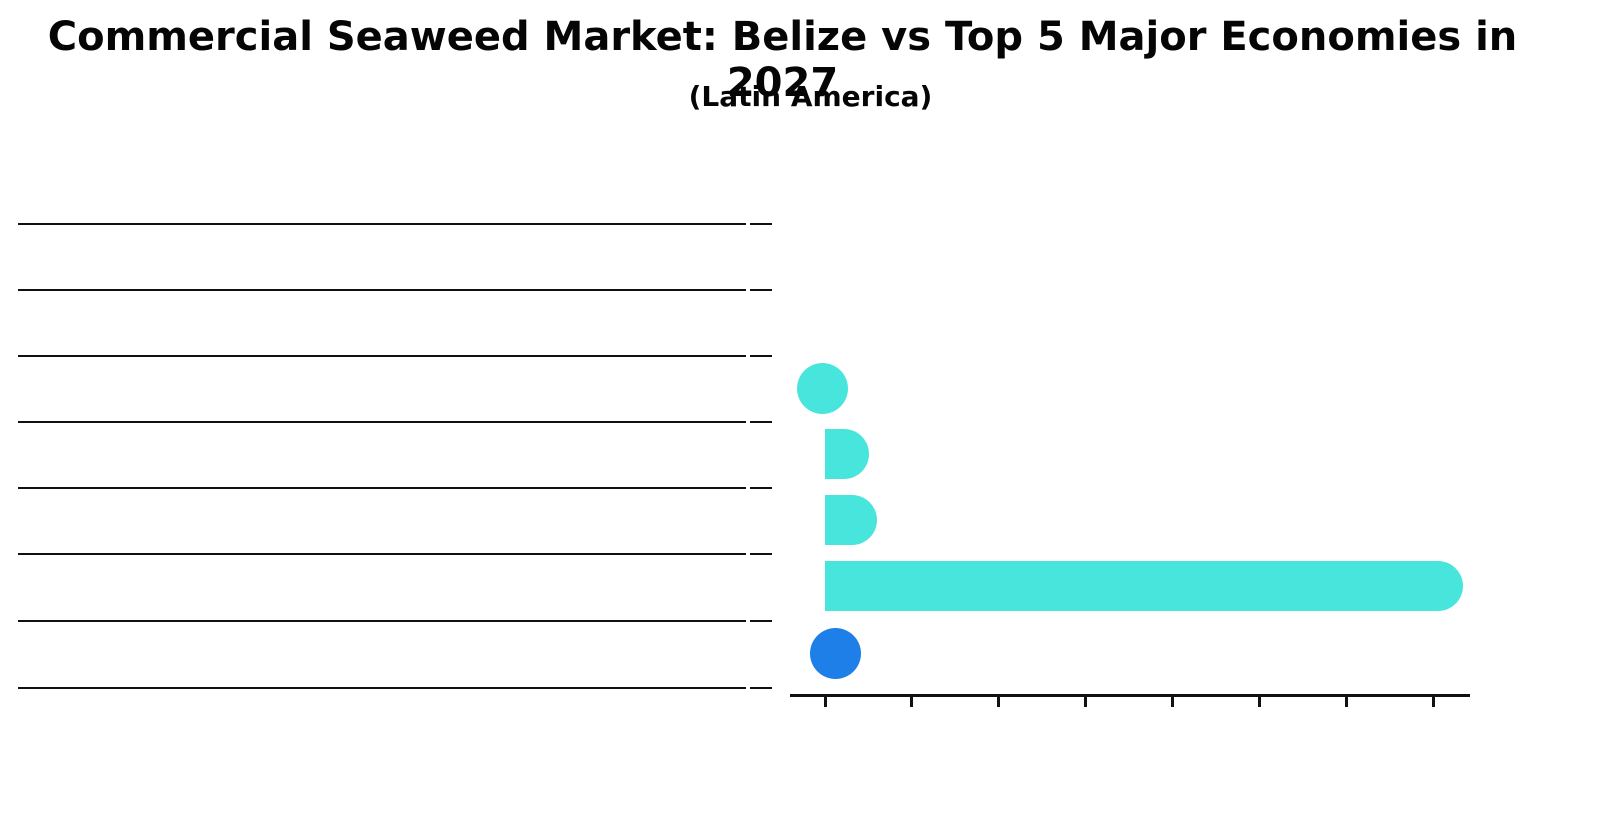 This screenshot has width=1621, height=823. Describe the element at coordinates (836, 653) in the screenshot. I see `bar-belize` at that location.